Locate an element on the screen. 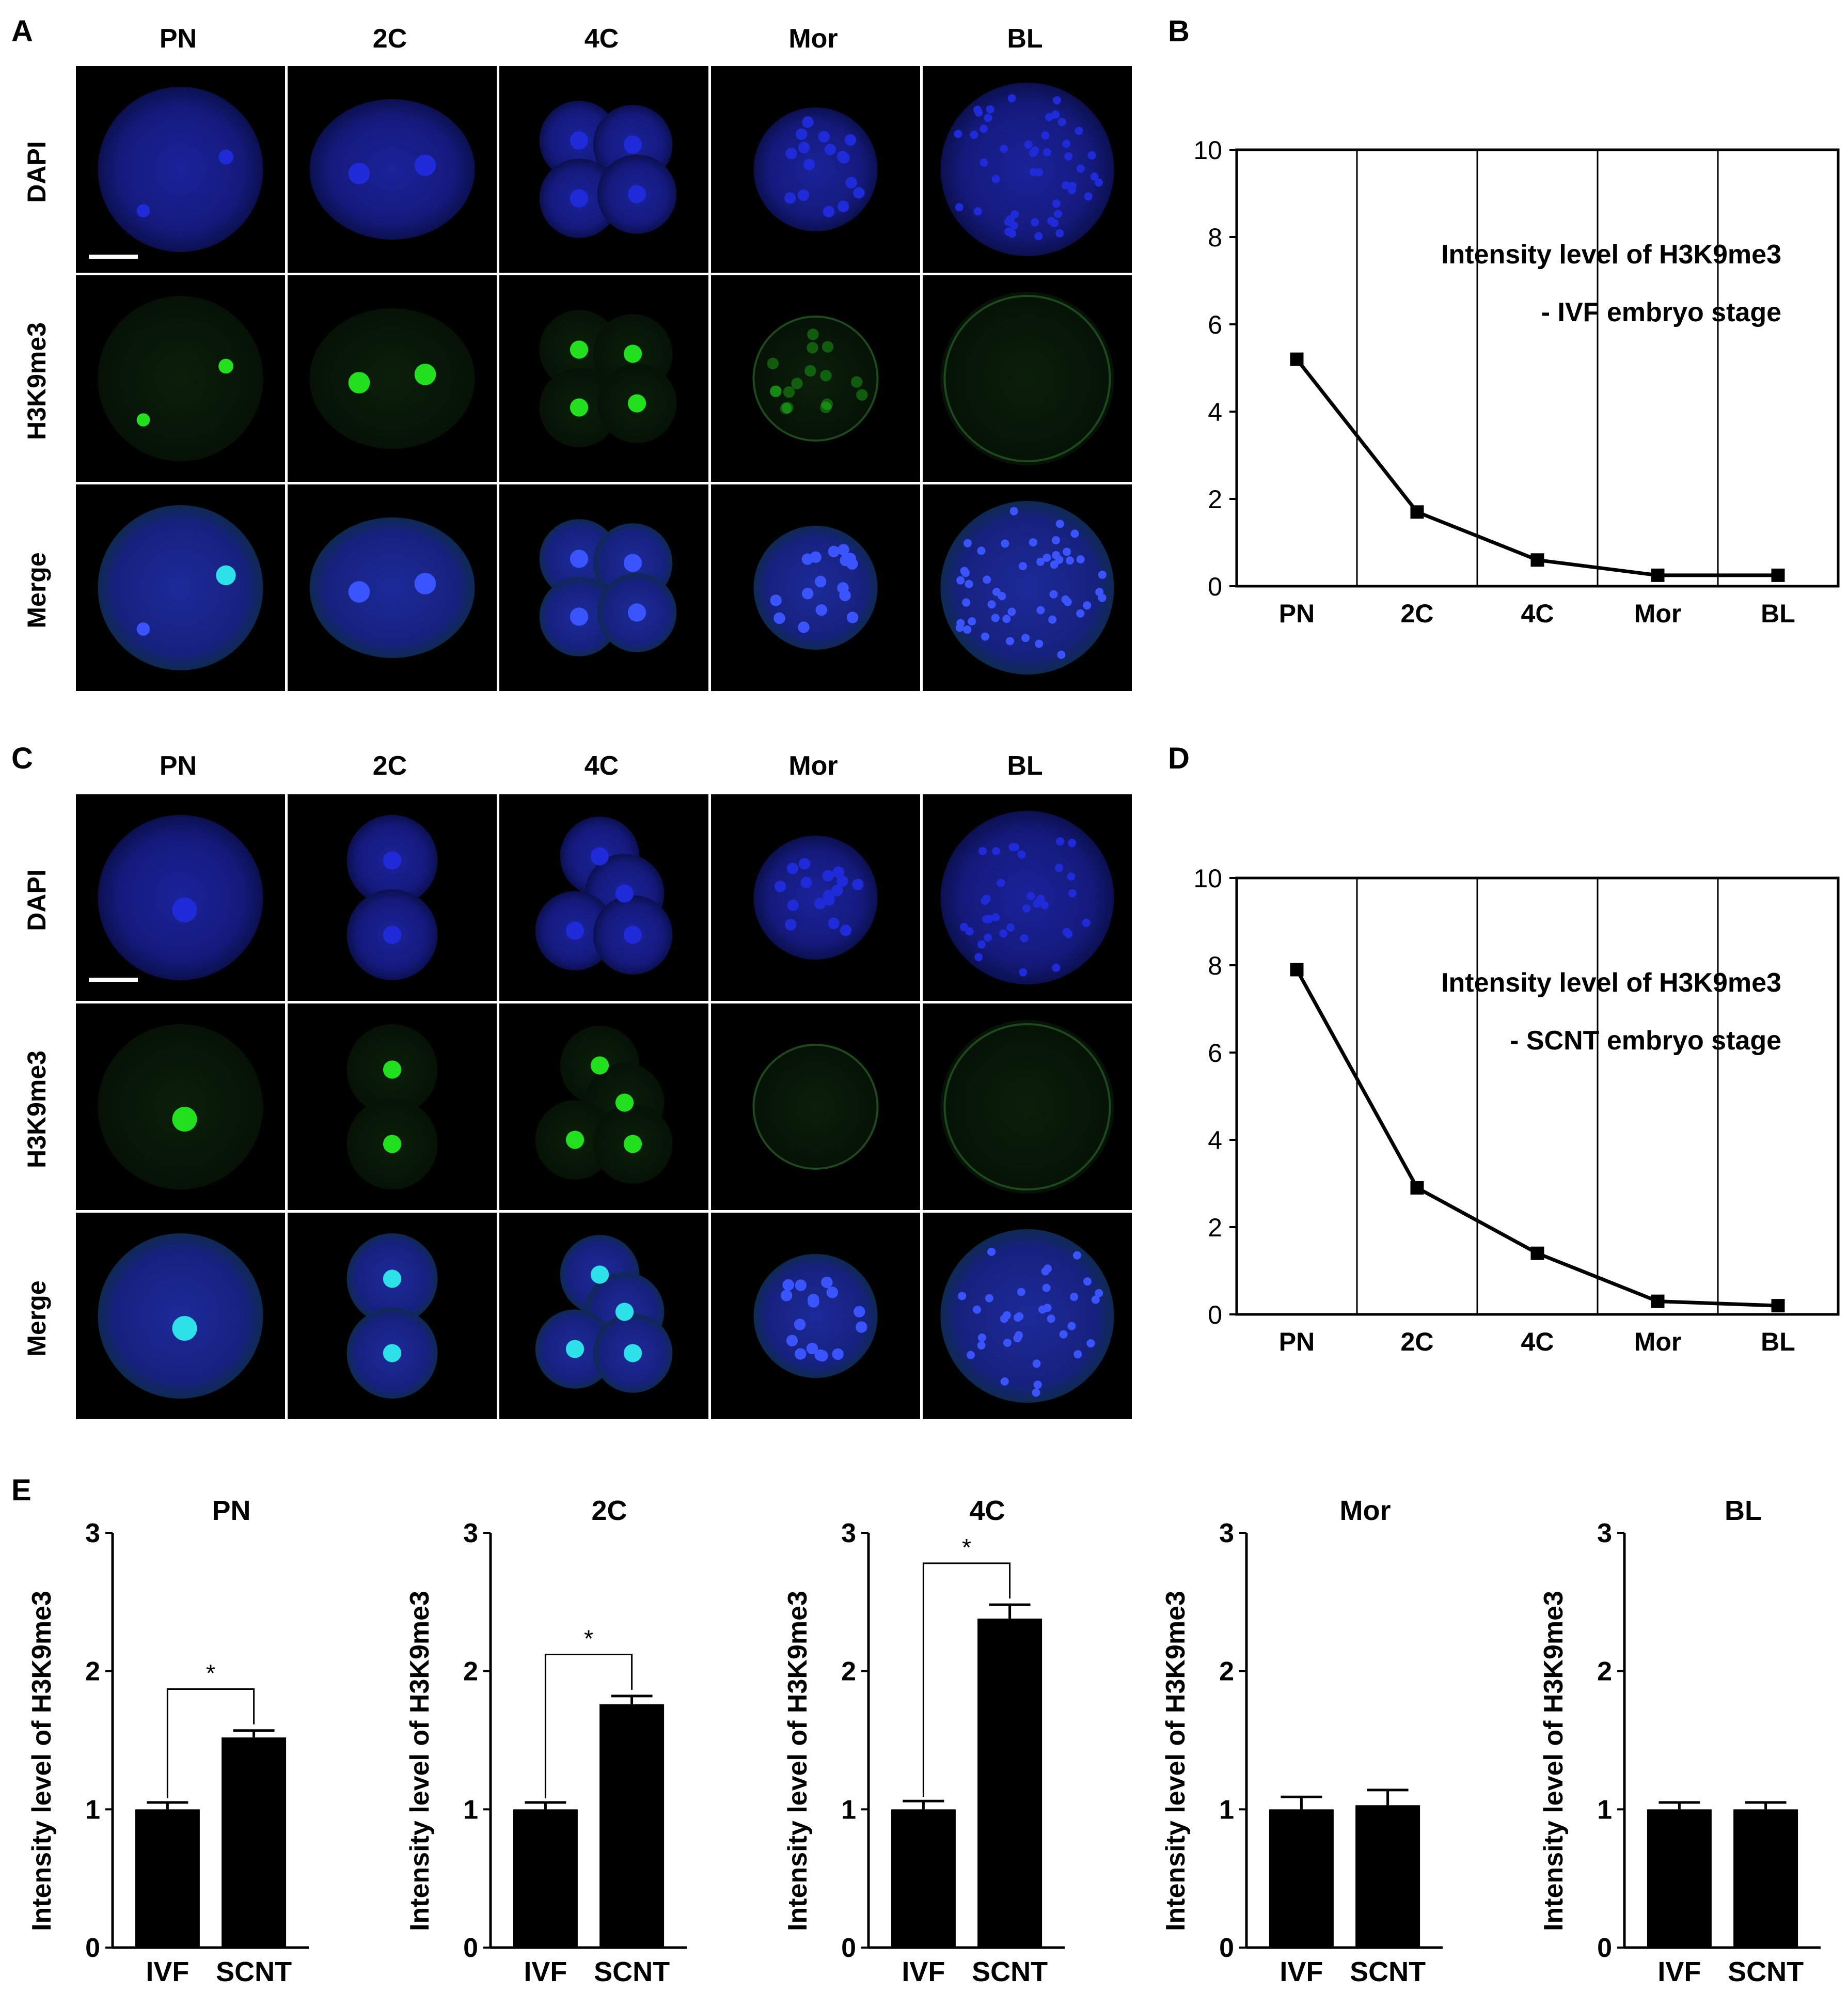 This screenshot has width=1848, height=1992. significance-marker: * is located at coordinates (966, 1547).